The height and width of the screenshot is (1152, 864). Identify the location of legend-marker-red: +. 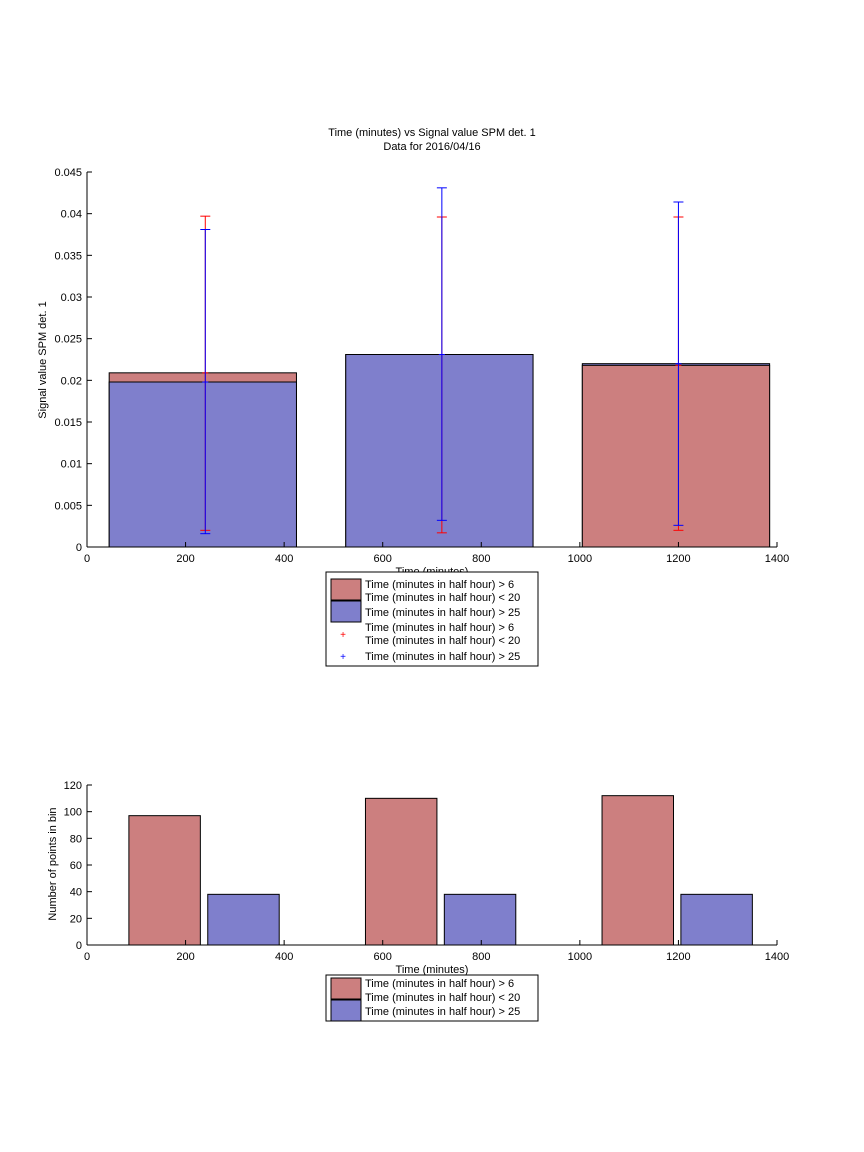
(343, 635).